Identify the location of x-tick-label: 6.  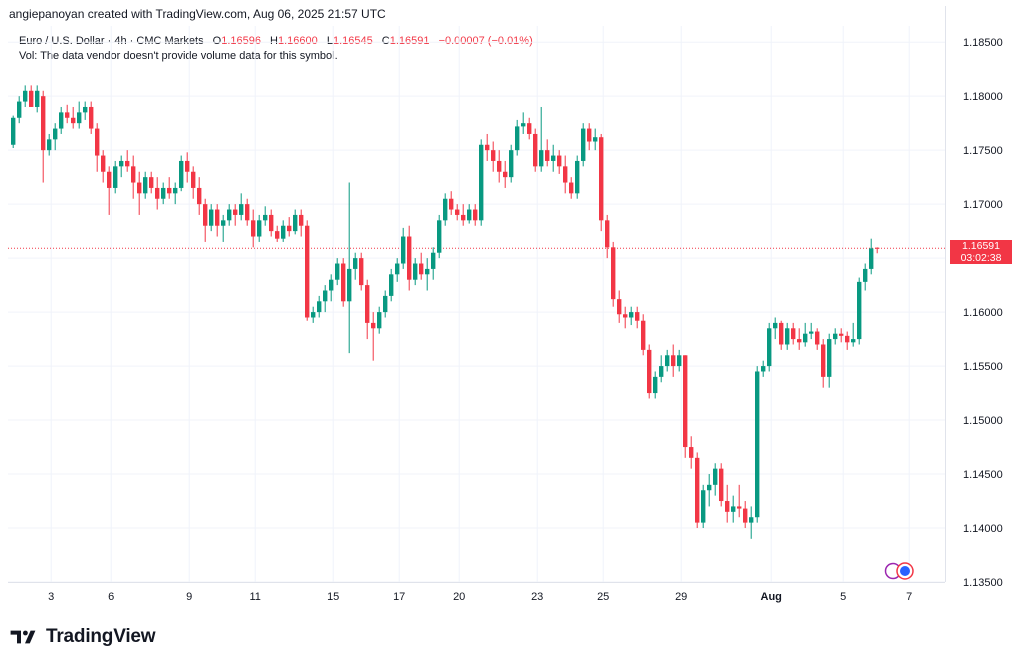
(111, 597).